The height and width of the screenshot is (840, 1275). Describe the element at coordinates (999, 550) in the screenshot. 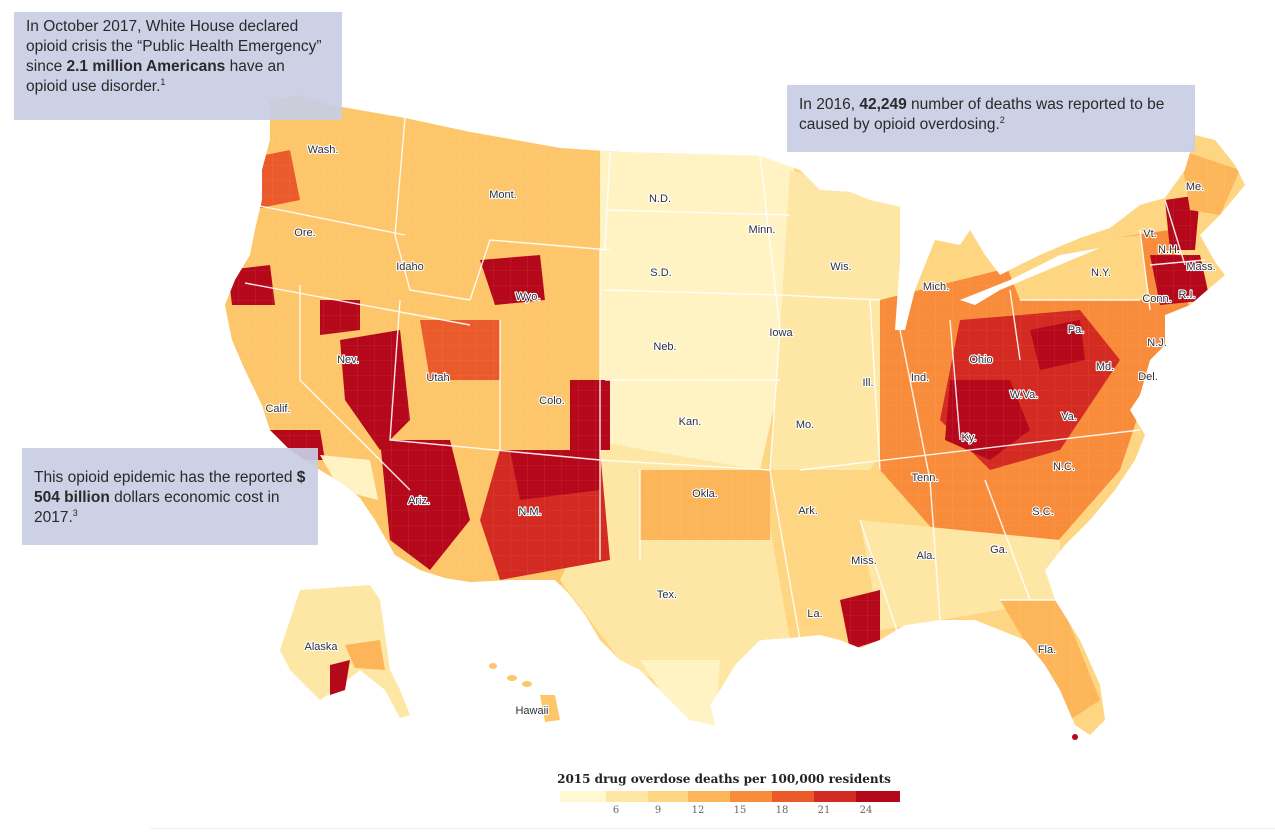

I see `state-label: Ga.` at that location.